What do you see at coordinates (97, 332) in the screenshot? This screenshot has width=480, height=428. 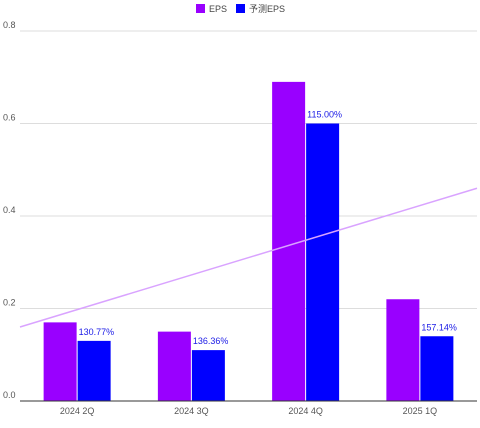 I see `data-label: 130.77%` at bounding box center [97, 332].